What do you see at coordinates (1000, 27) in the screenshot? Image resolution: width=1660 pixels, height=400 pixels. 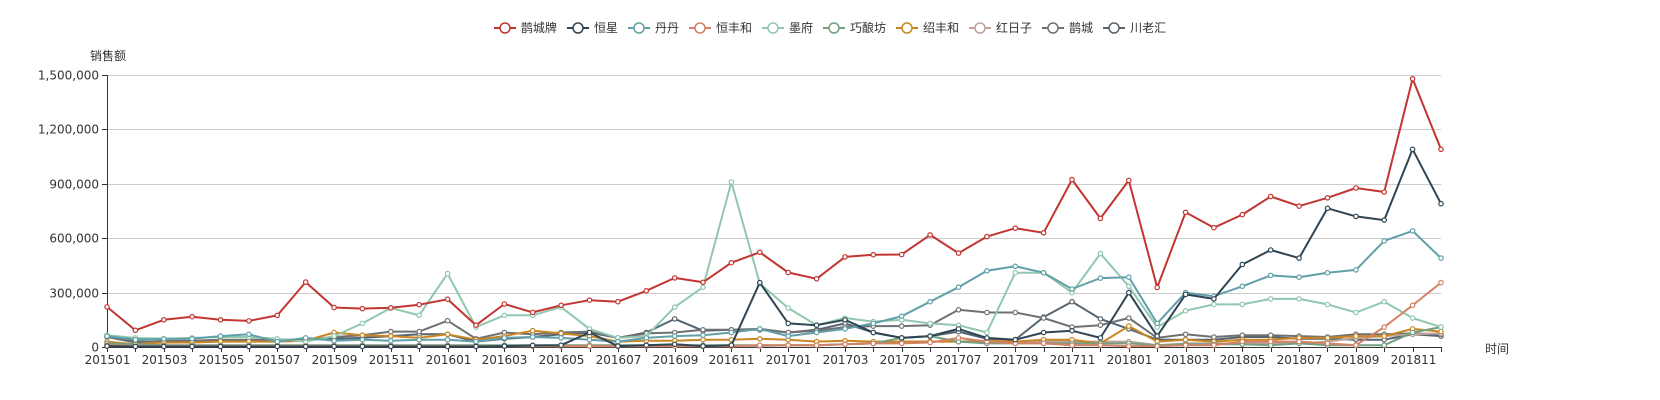 I see `legend-item-8: 红日子` at bounding box center [1000, 27].